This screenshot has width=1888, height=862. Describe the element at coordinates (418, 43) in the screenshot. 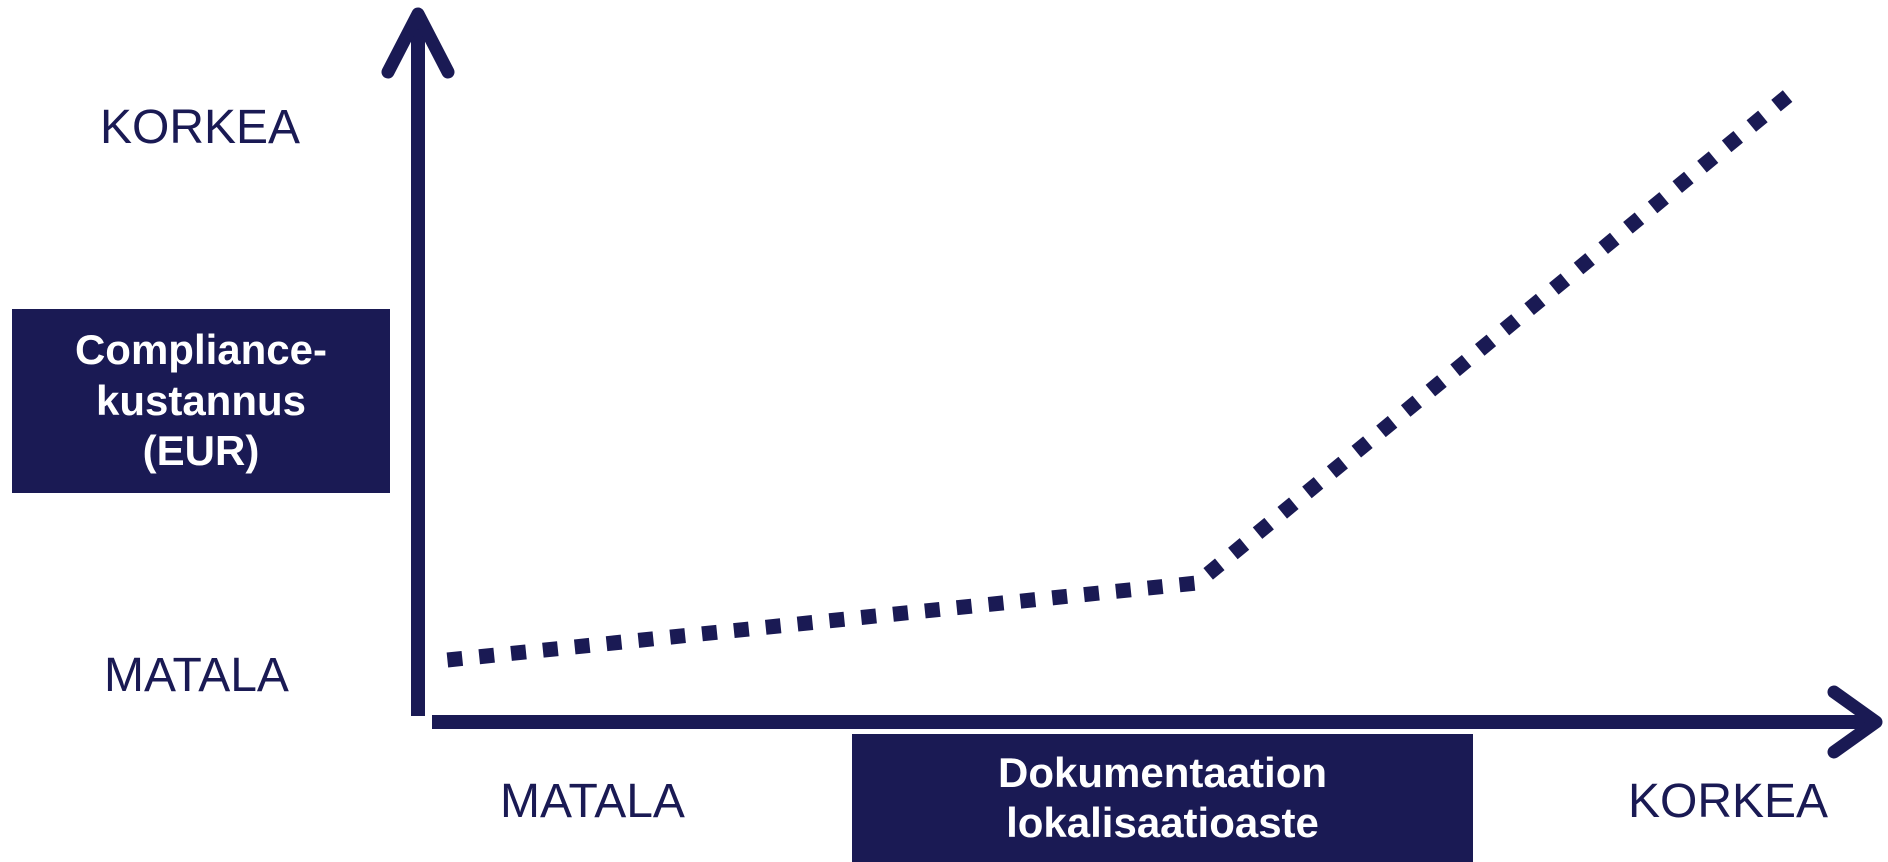

I see `y-axis-arrowhead` at that location.